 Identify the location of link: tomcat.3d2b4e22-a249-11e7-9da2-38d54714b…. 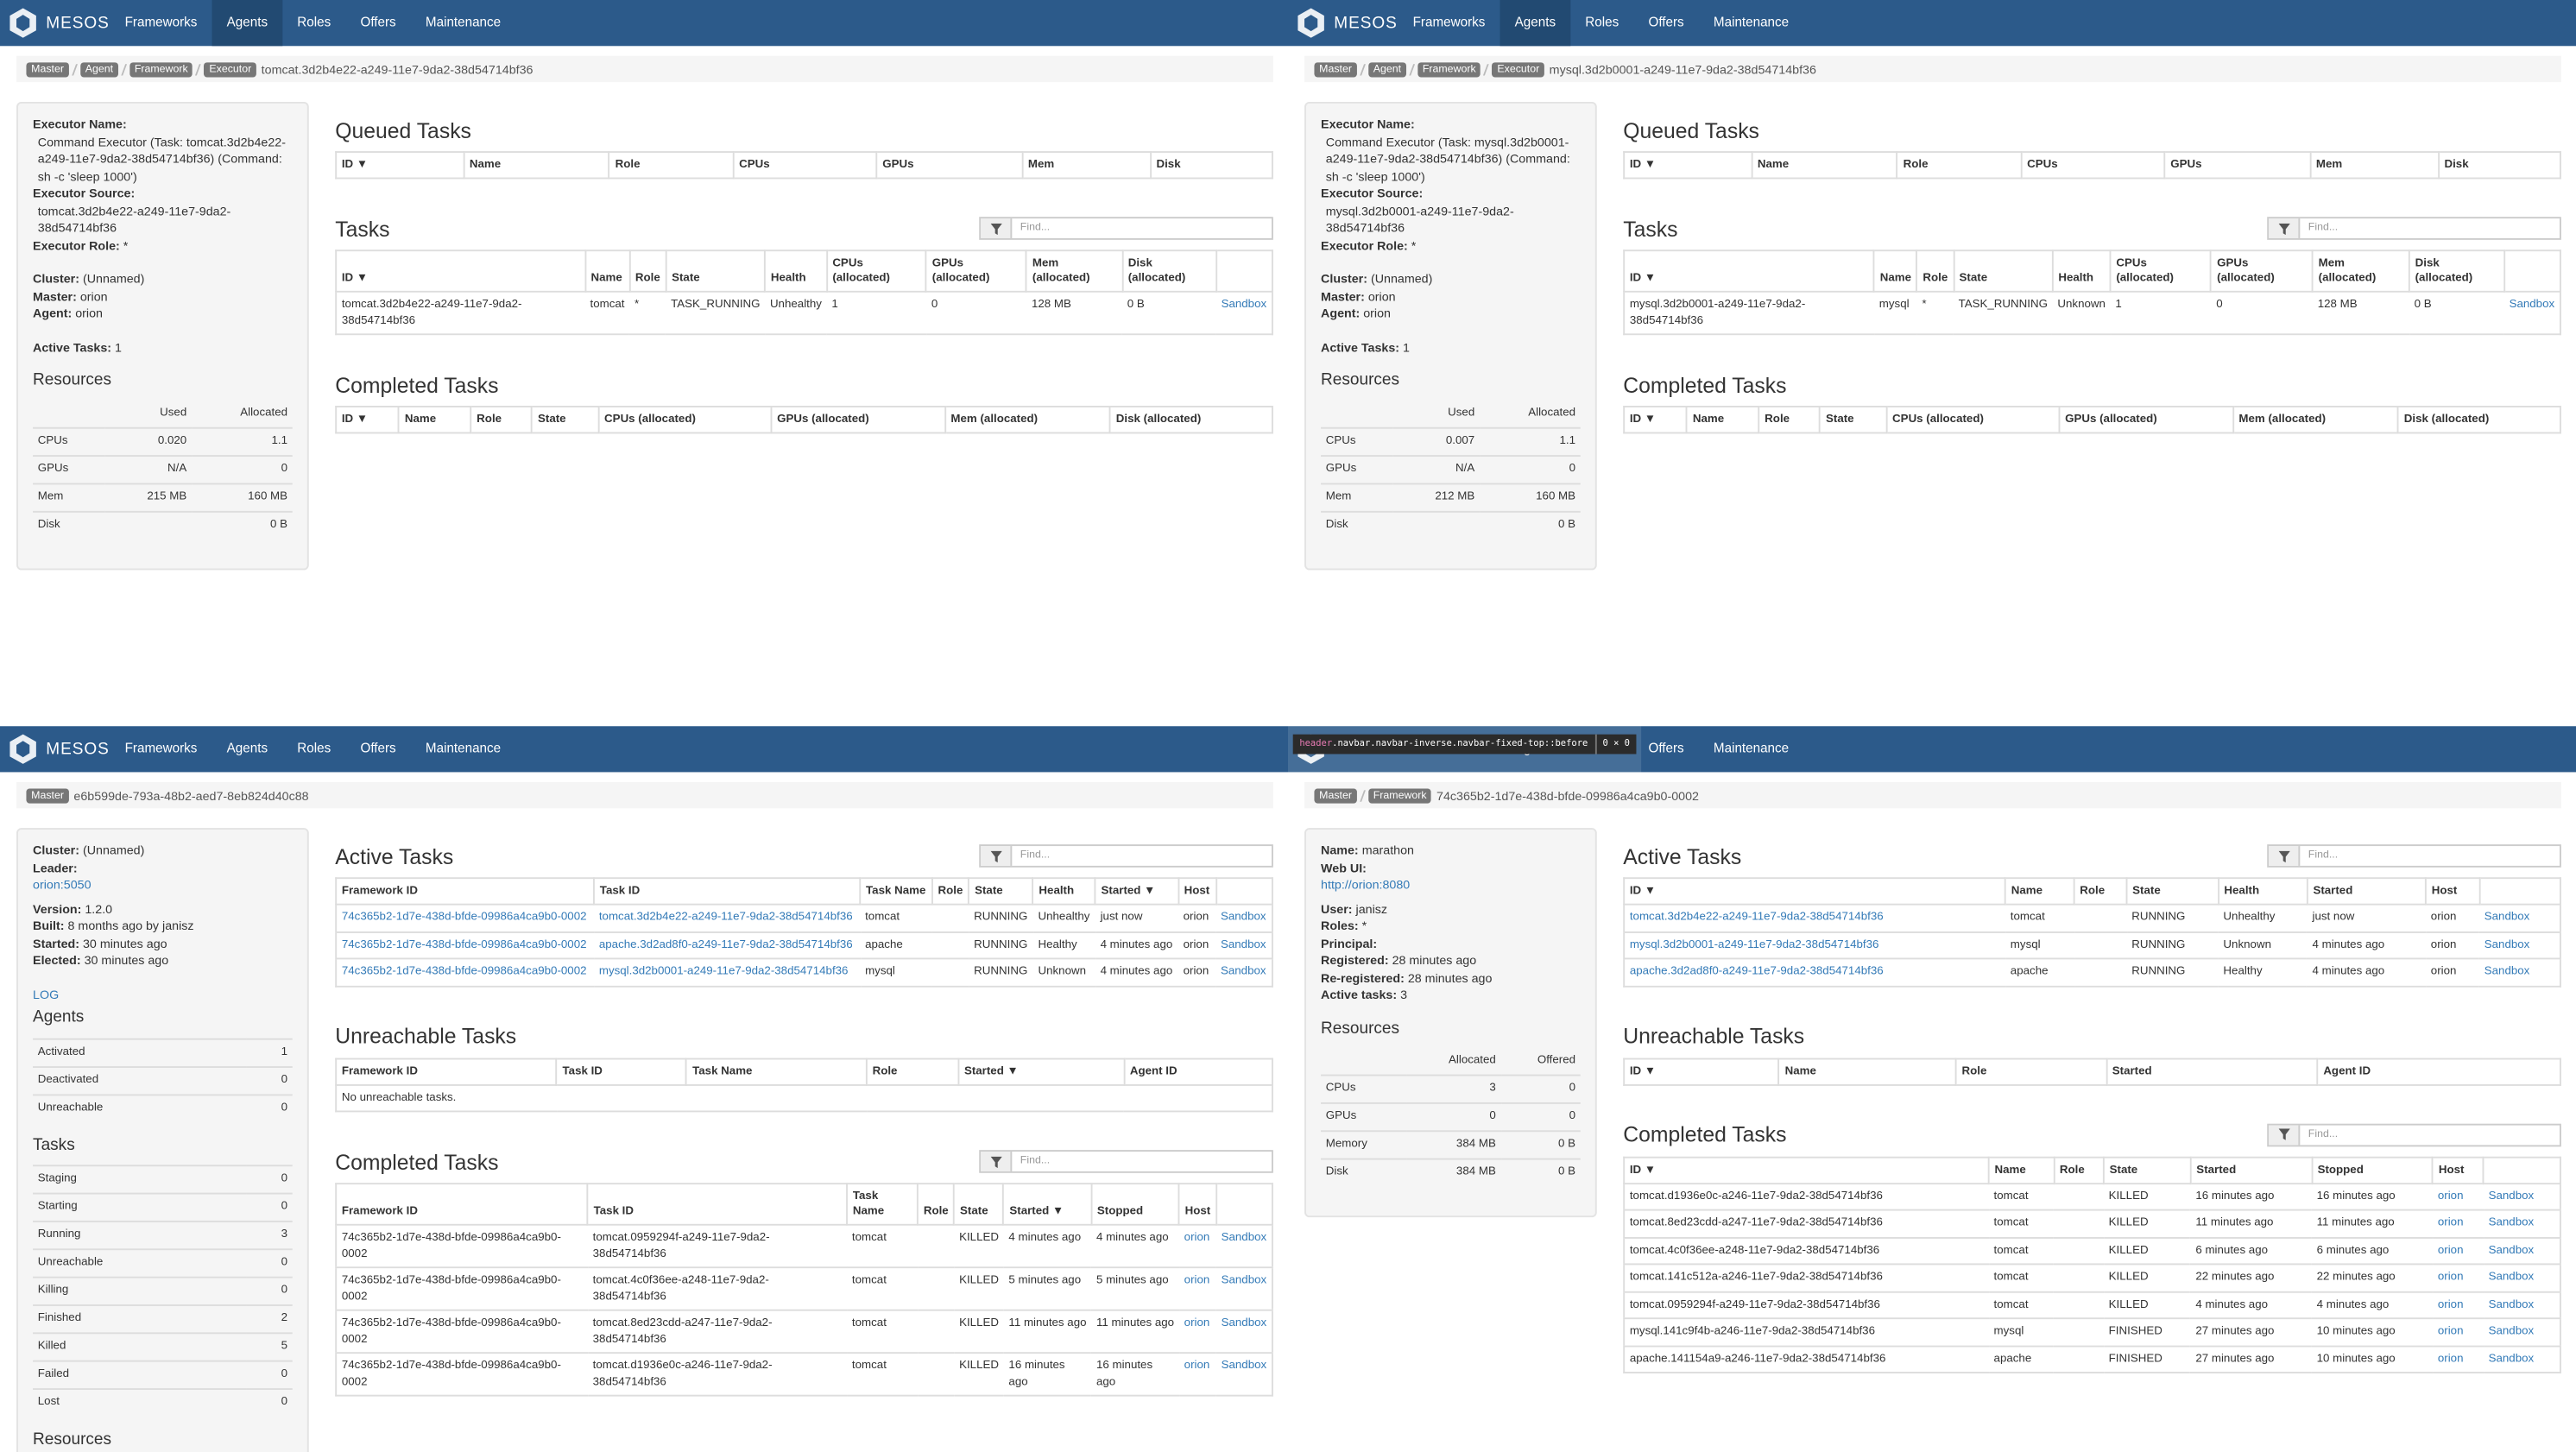
(725, 918).